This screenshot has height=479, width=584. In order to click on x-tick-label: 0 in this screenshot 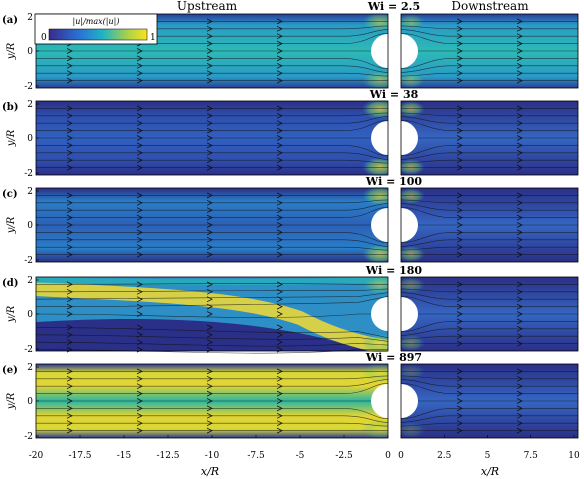, I will do `click(401, 456)`.